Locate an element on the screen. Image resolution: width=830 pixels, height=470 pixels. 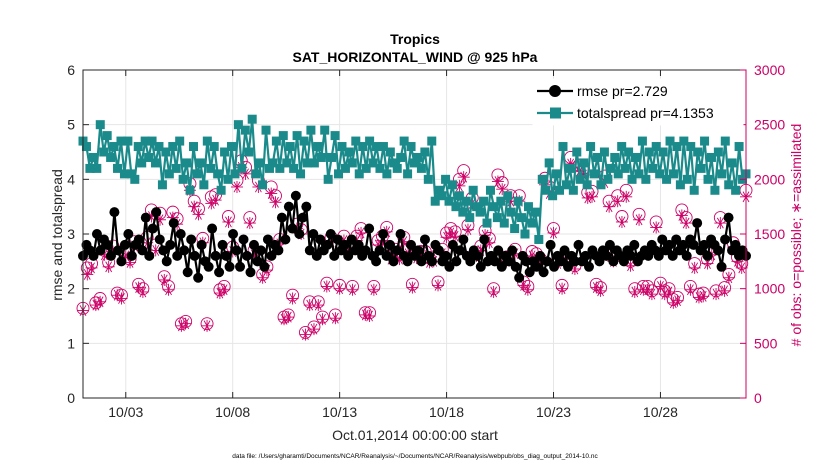
y-left-tick-label: 3 is located at coordinates (71, 234).